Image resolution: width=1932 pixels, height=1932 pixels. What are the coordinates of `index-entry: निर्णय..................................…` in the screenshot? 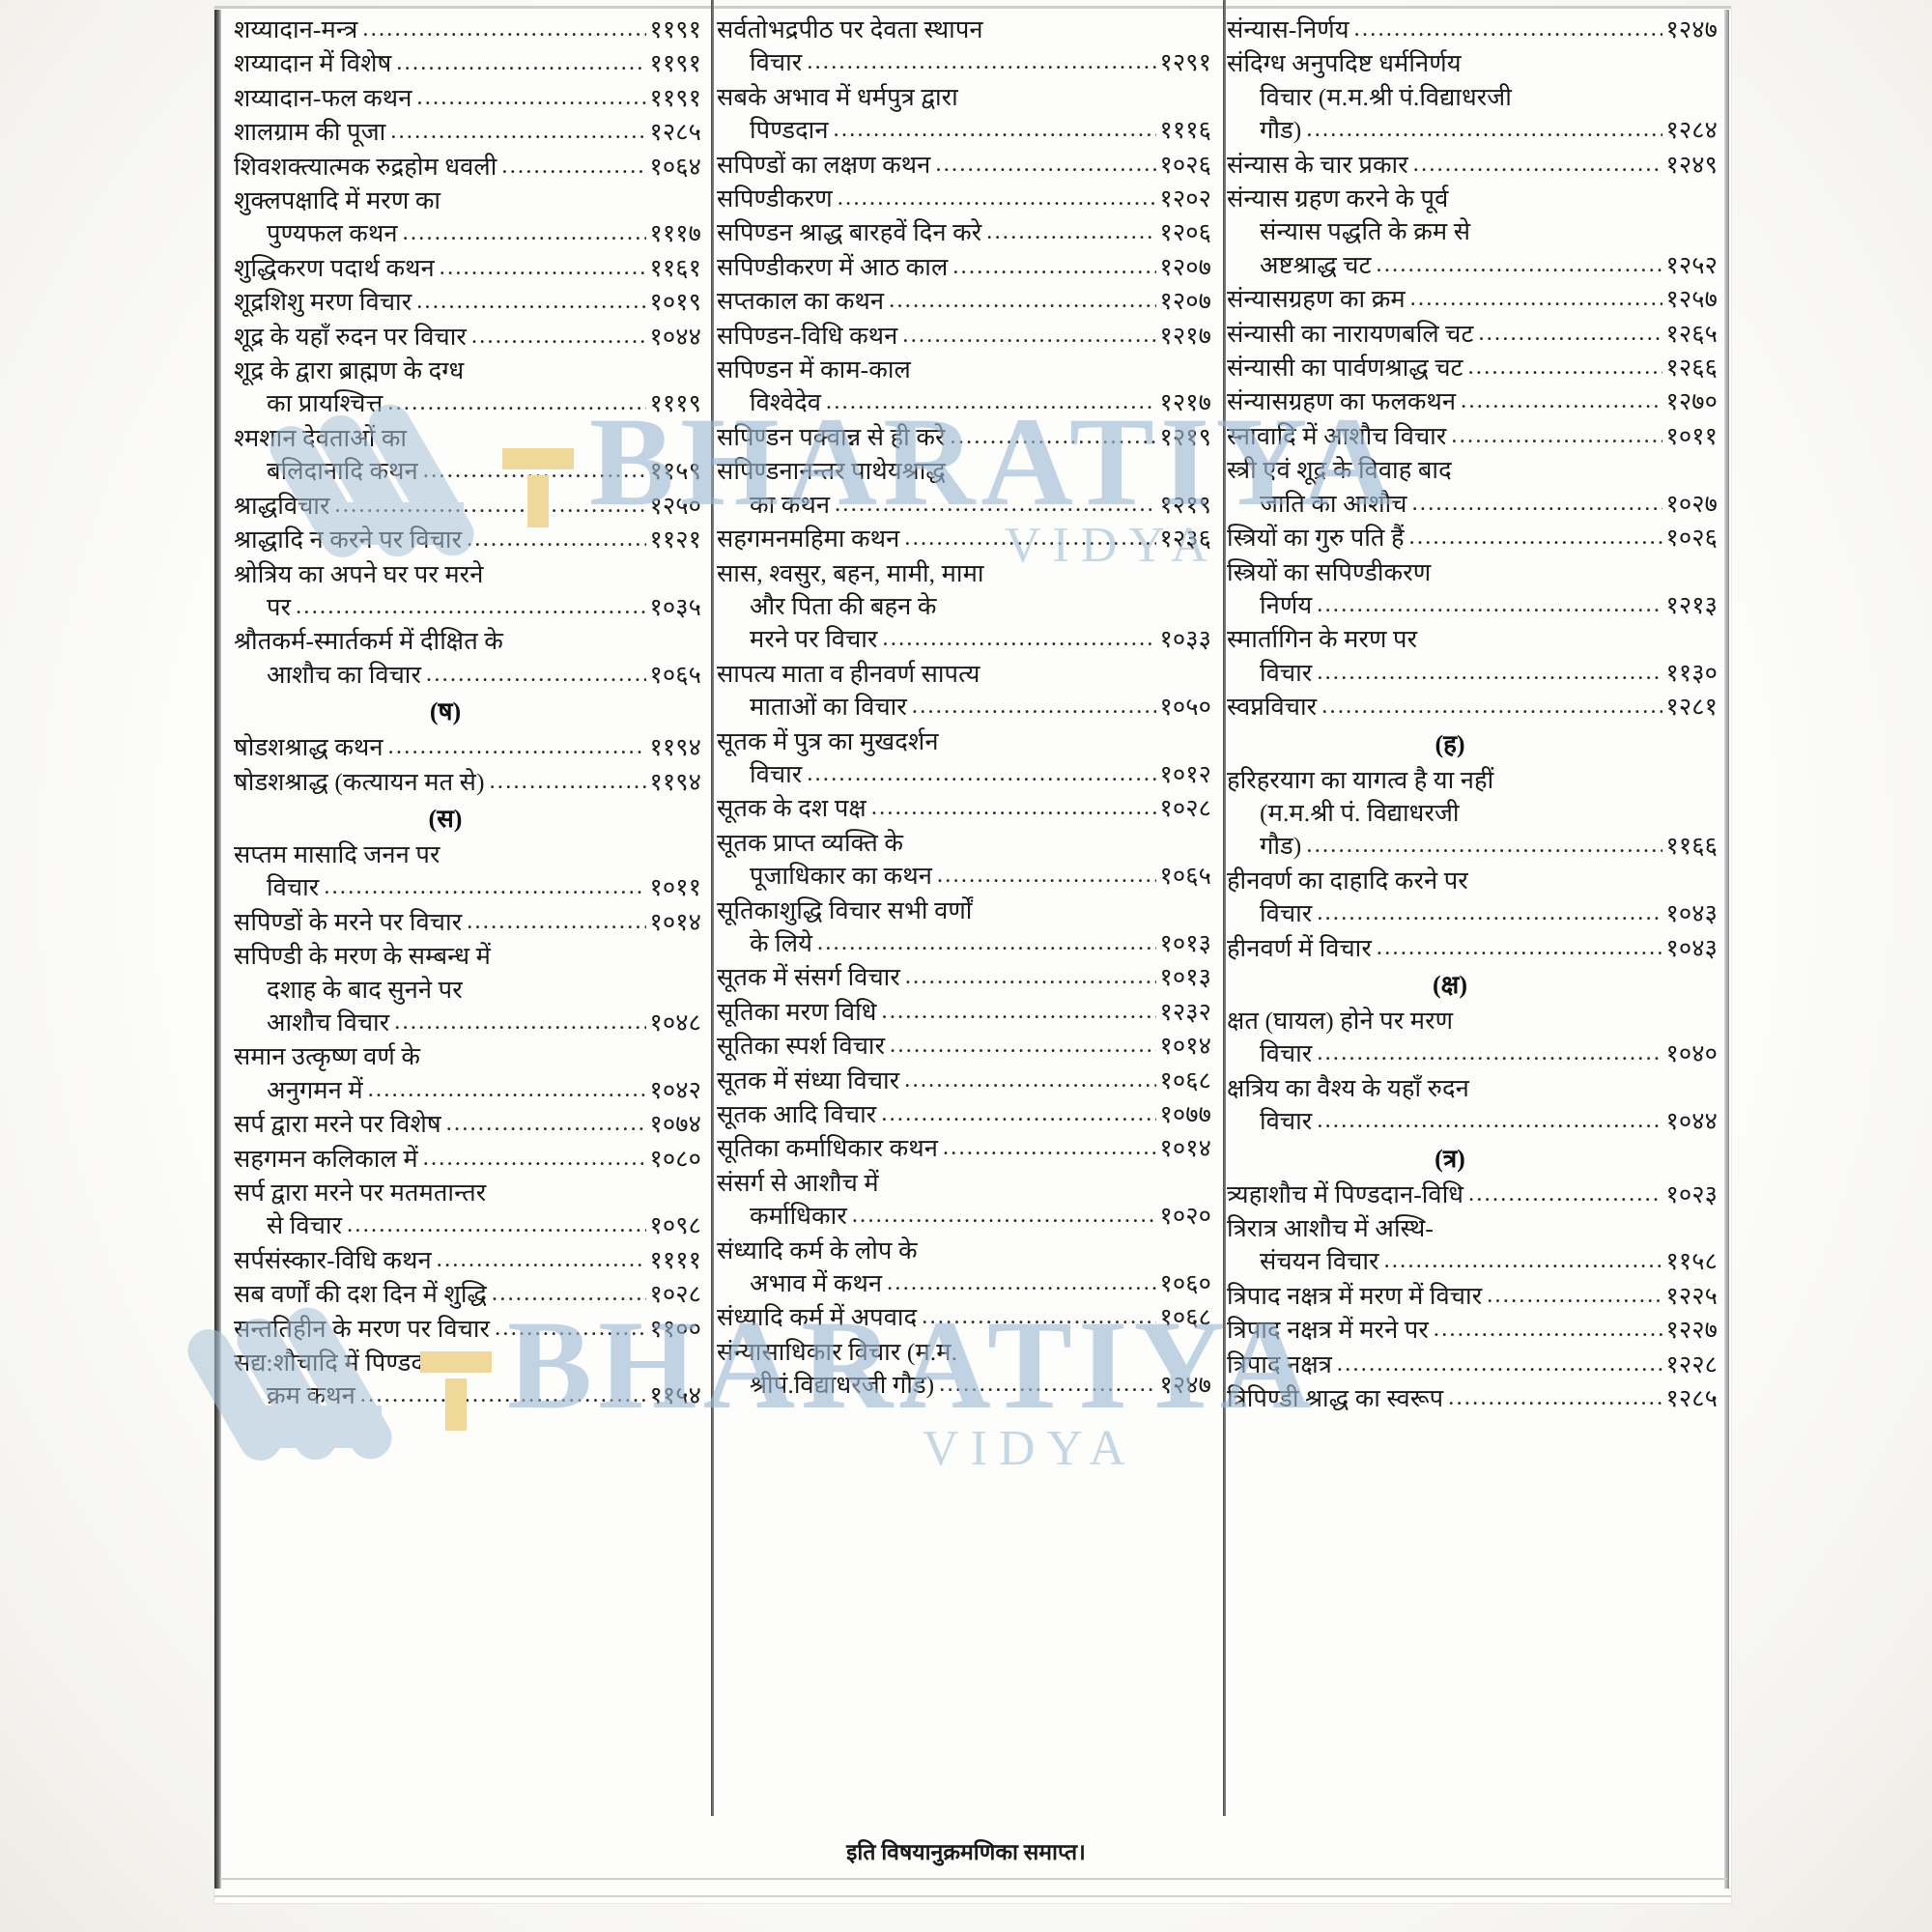 It's located at (1472, 606).